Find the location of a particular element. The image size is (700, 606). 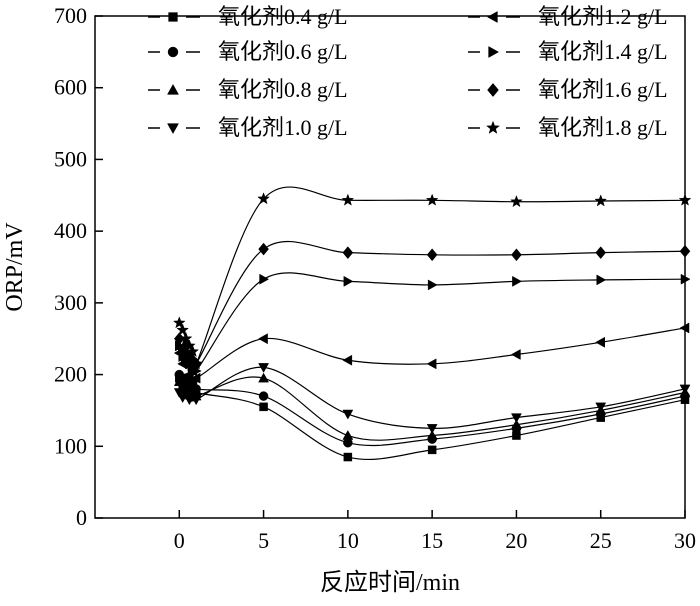

x-axis-ticks: 0 5 10 15 20 25 30 is located at coordinates (435, 531).